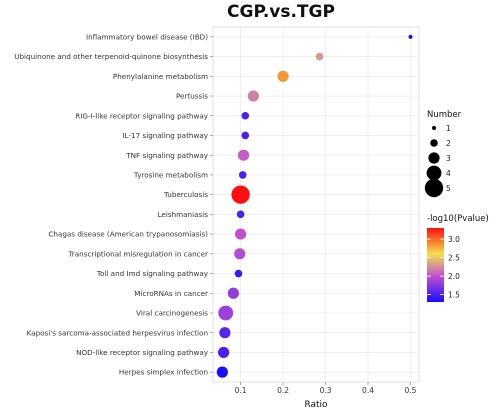 This screenshot has width=500, height=411. What do you see at coordinates (142, 352) in the screenshot?
I see `category-label: NOD-like receptor signaling pathway` at bounding box center [142, 352].